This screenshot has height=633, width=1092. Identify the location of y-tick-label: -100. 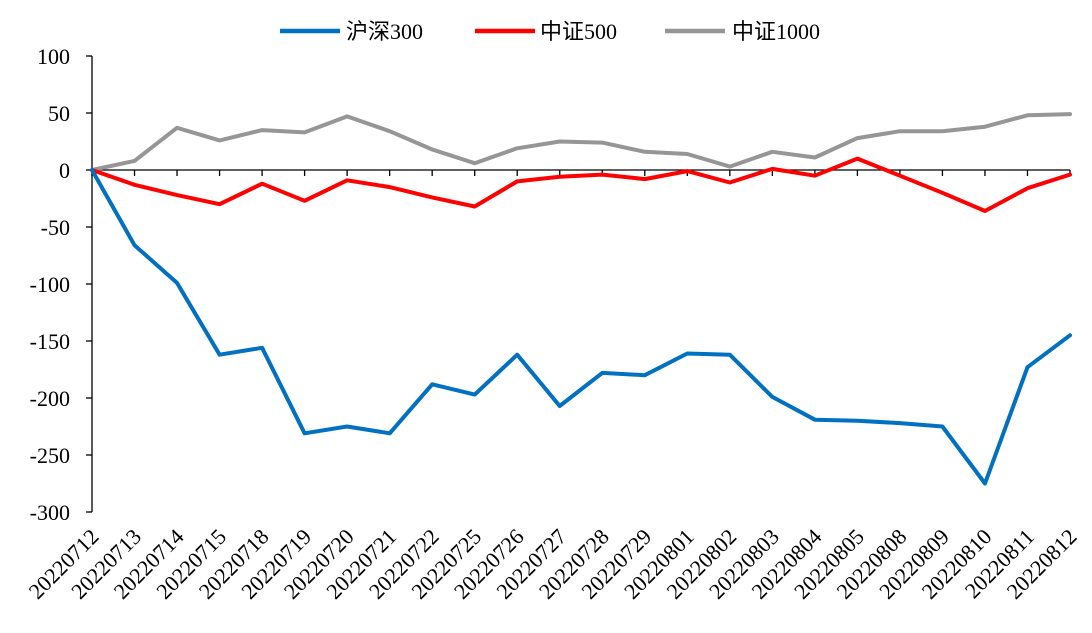
(50, 284).